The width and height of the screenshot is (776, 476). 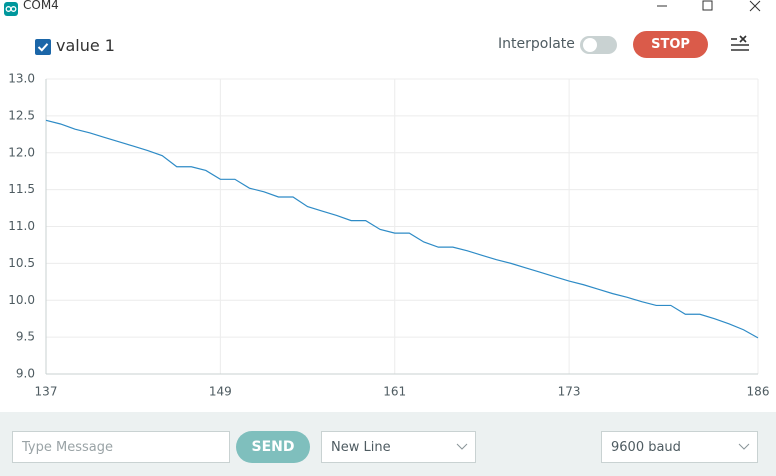 What do you see at coordinates (25, 374) in the screenshot?
I see `y-tick-label: 9.0` at bounding box center [25, 374].